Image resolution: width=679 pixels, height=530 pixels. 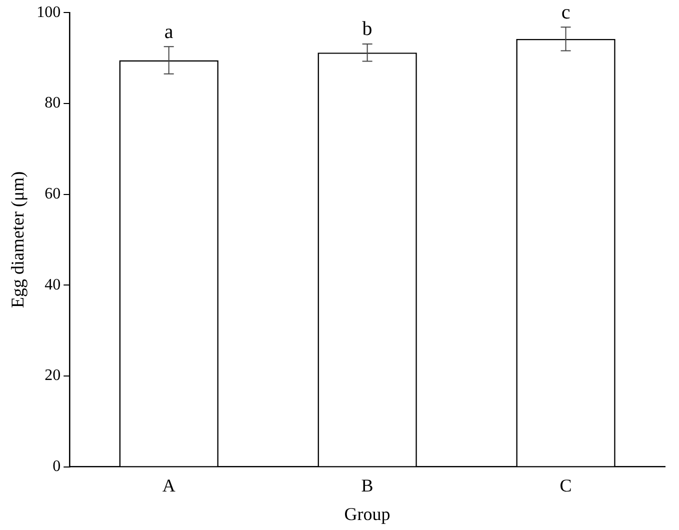 What do you see at coordinates (566, 485) in the screenshot?
I see `x-tick-label: C` at bounding box center [566, 485].